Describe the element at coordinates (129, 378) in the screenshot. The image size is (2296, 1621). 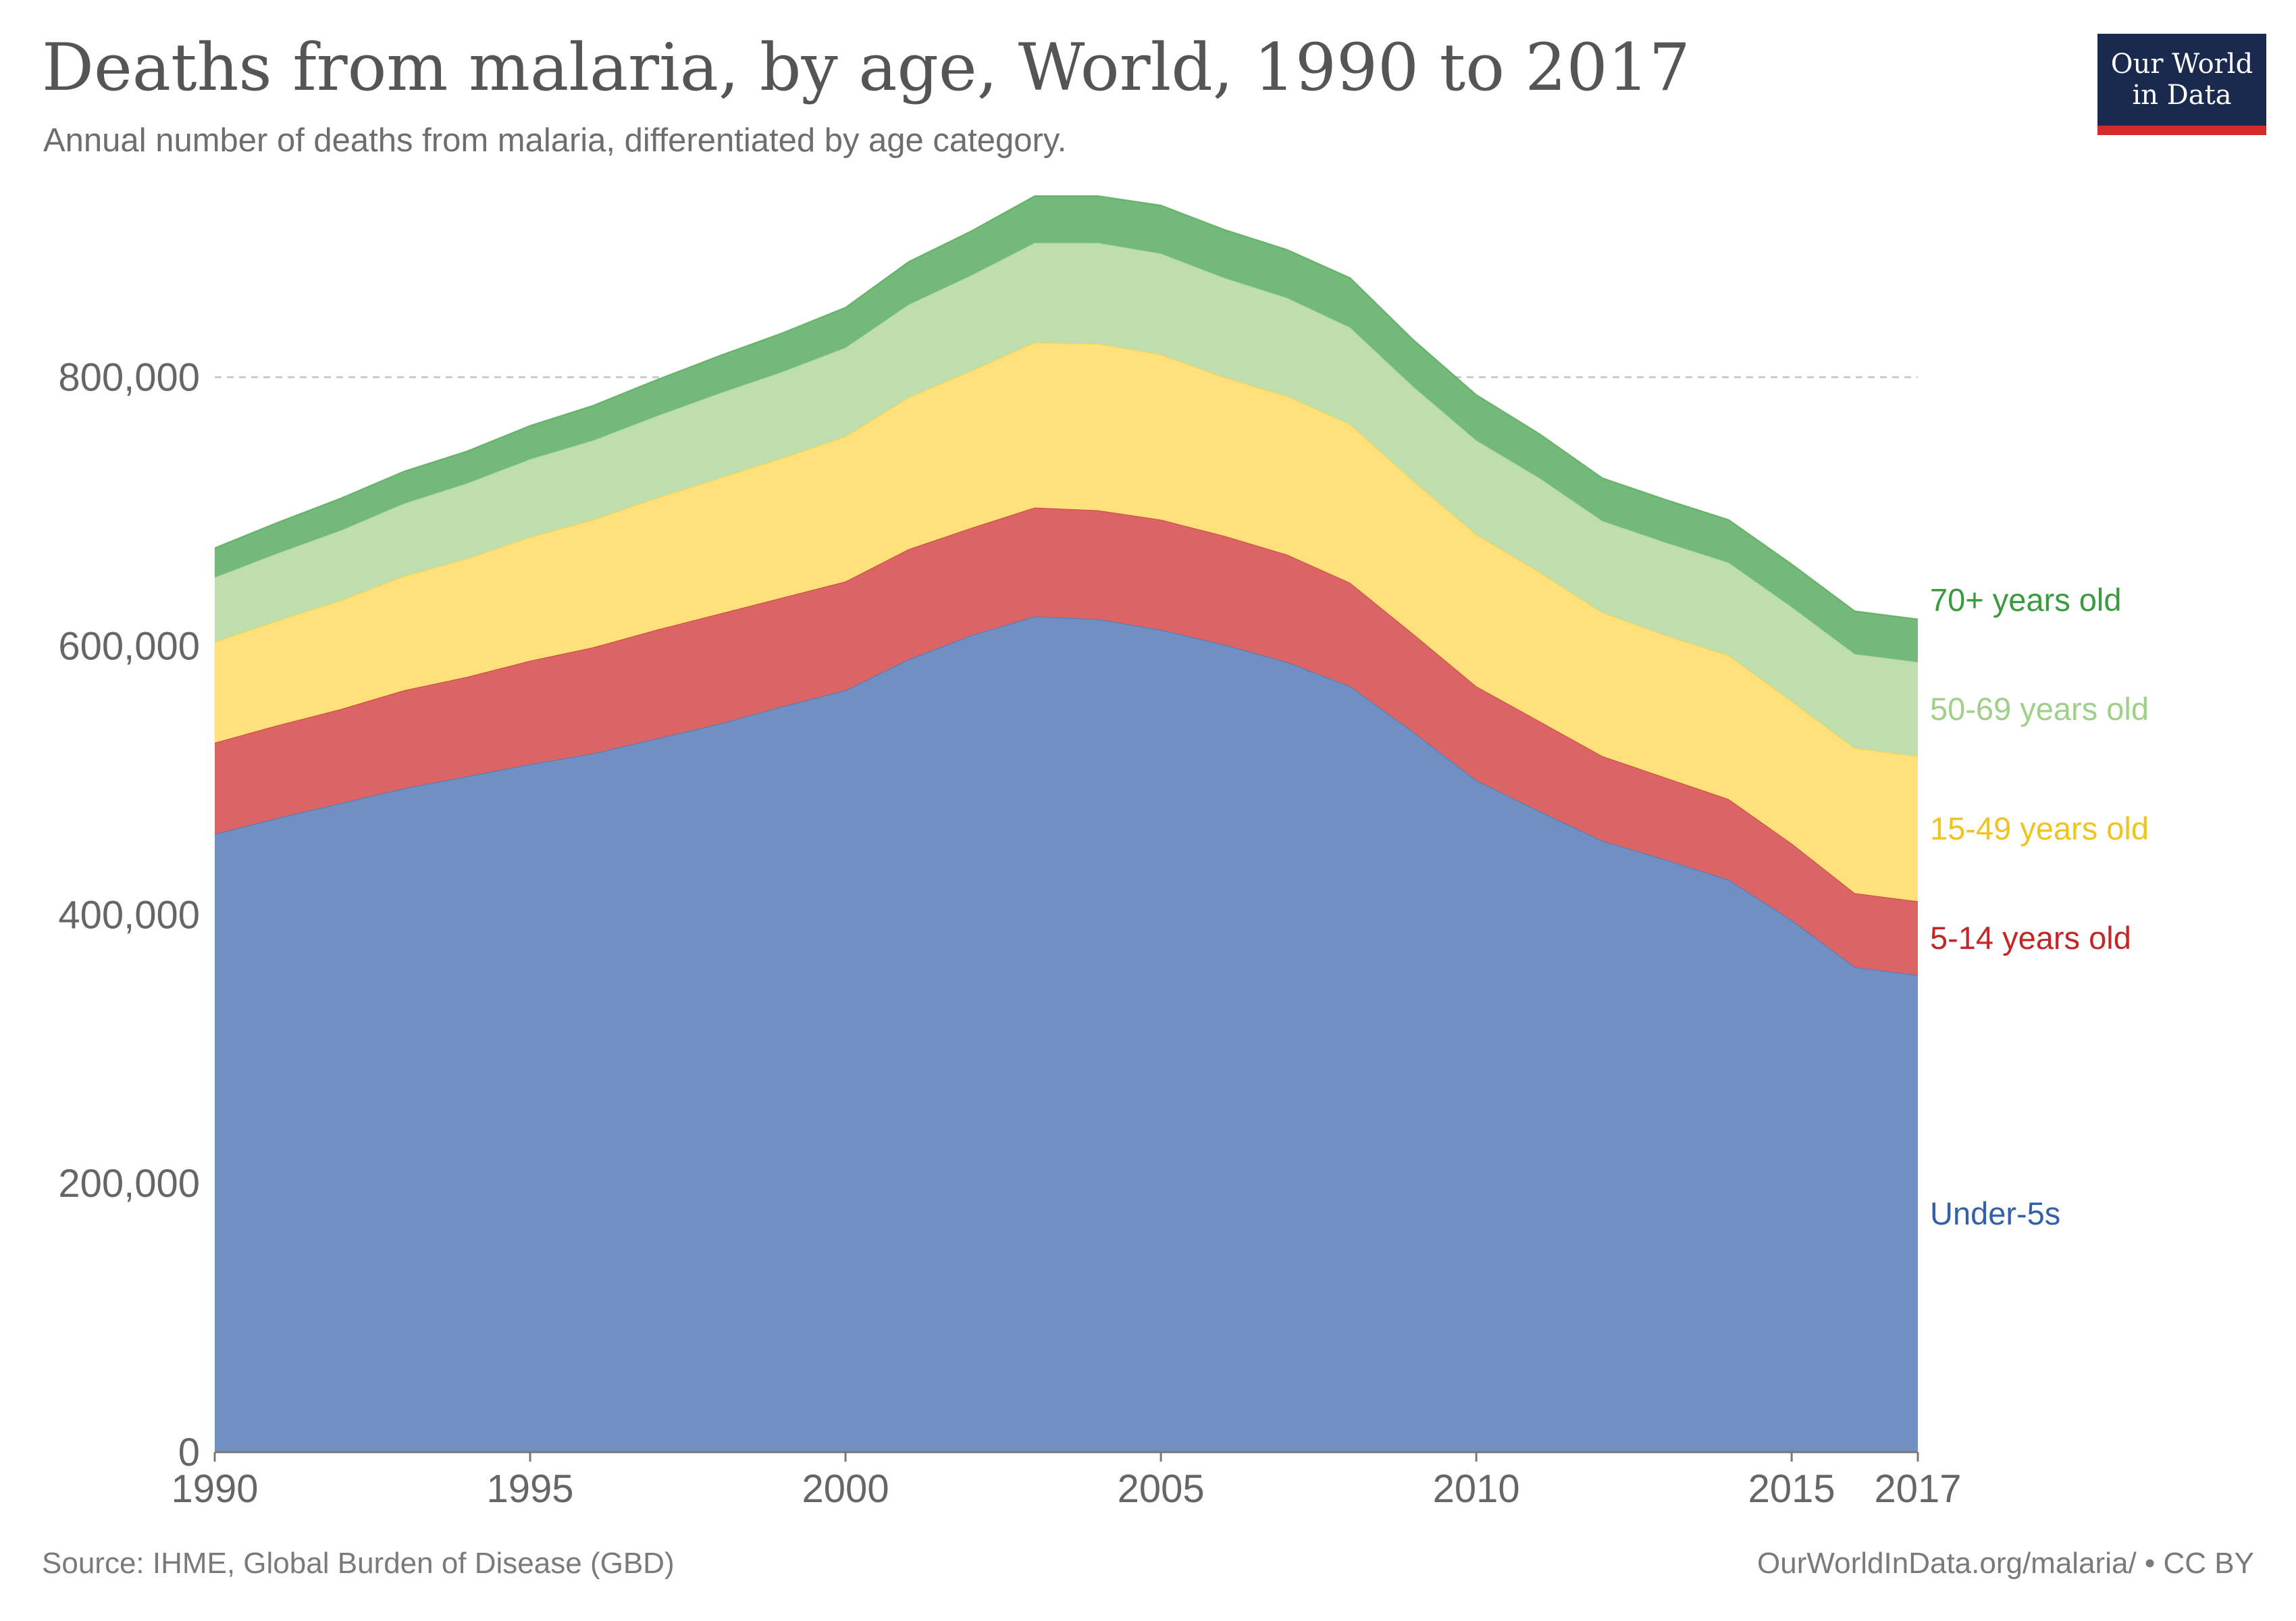
I see `y-tick-label: 800,000` at that location.